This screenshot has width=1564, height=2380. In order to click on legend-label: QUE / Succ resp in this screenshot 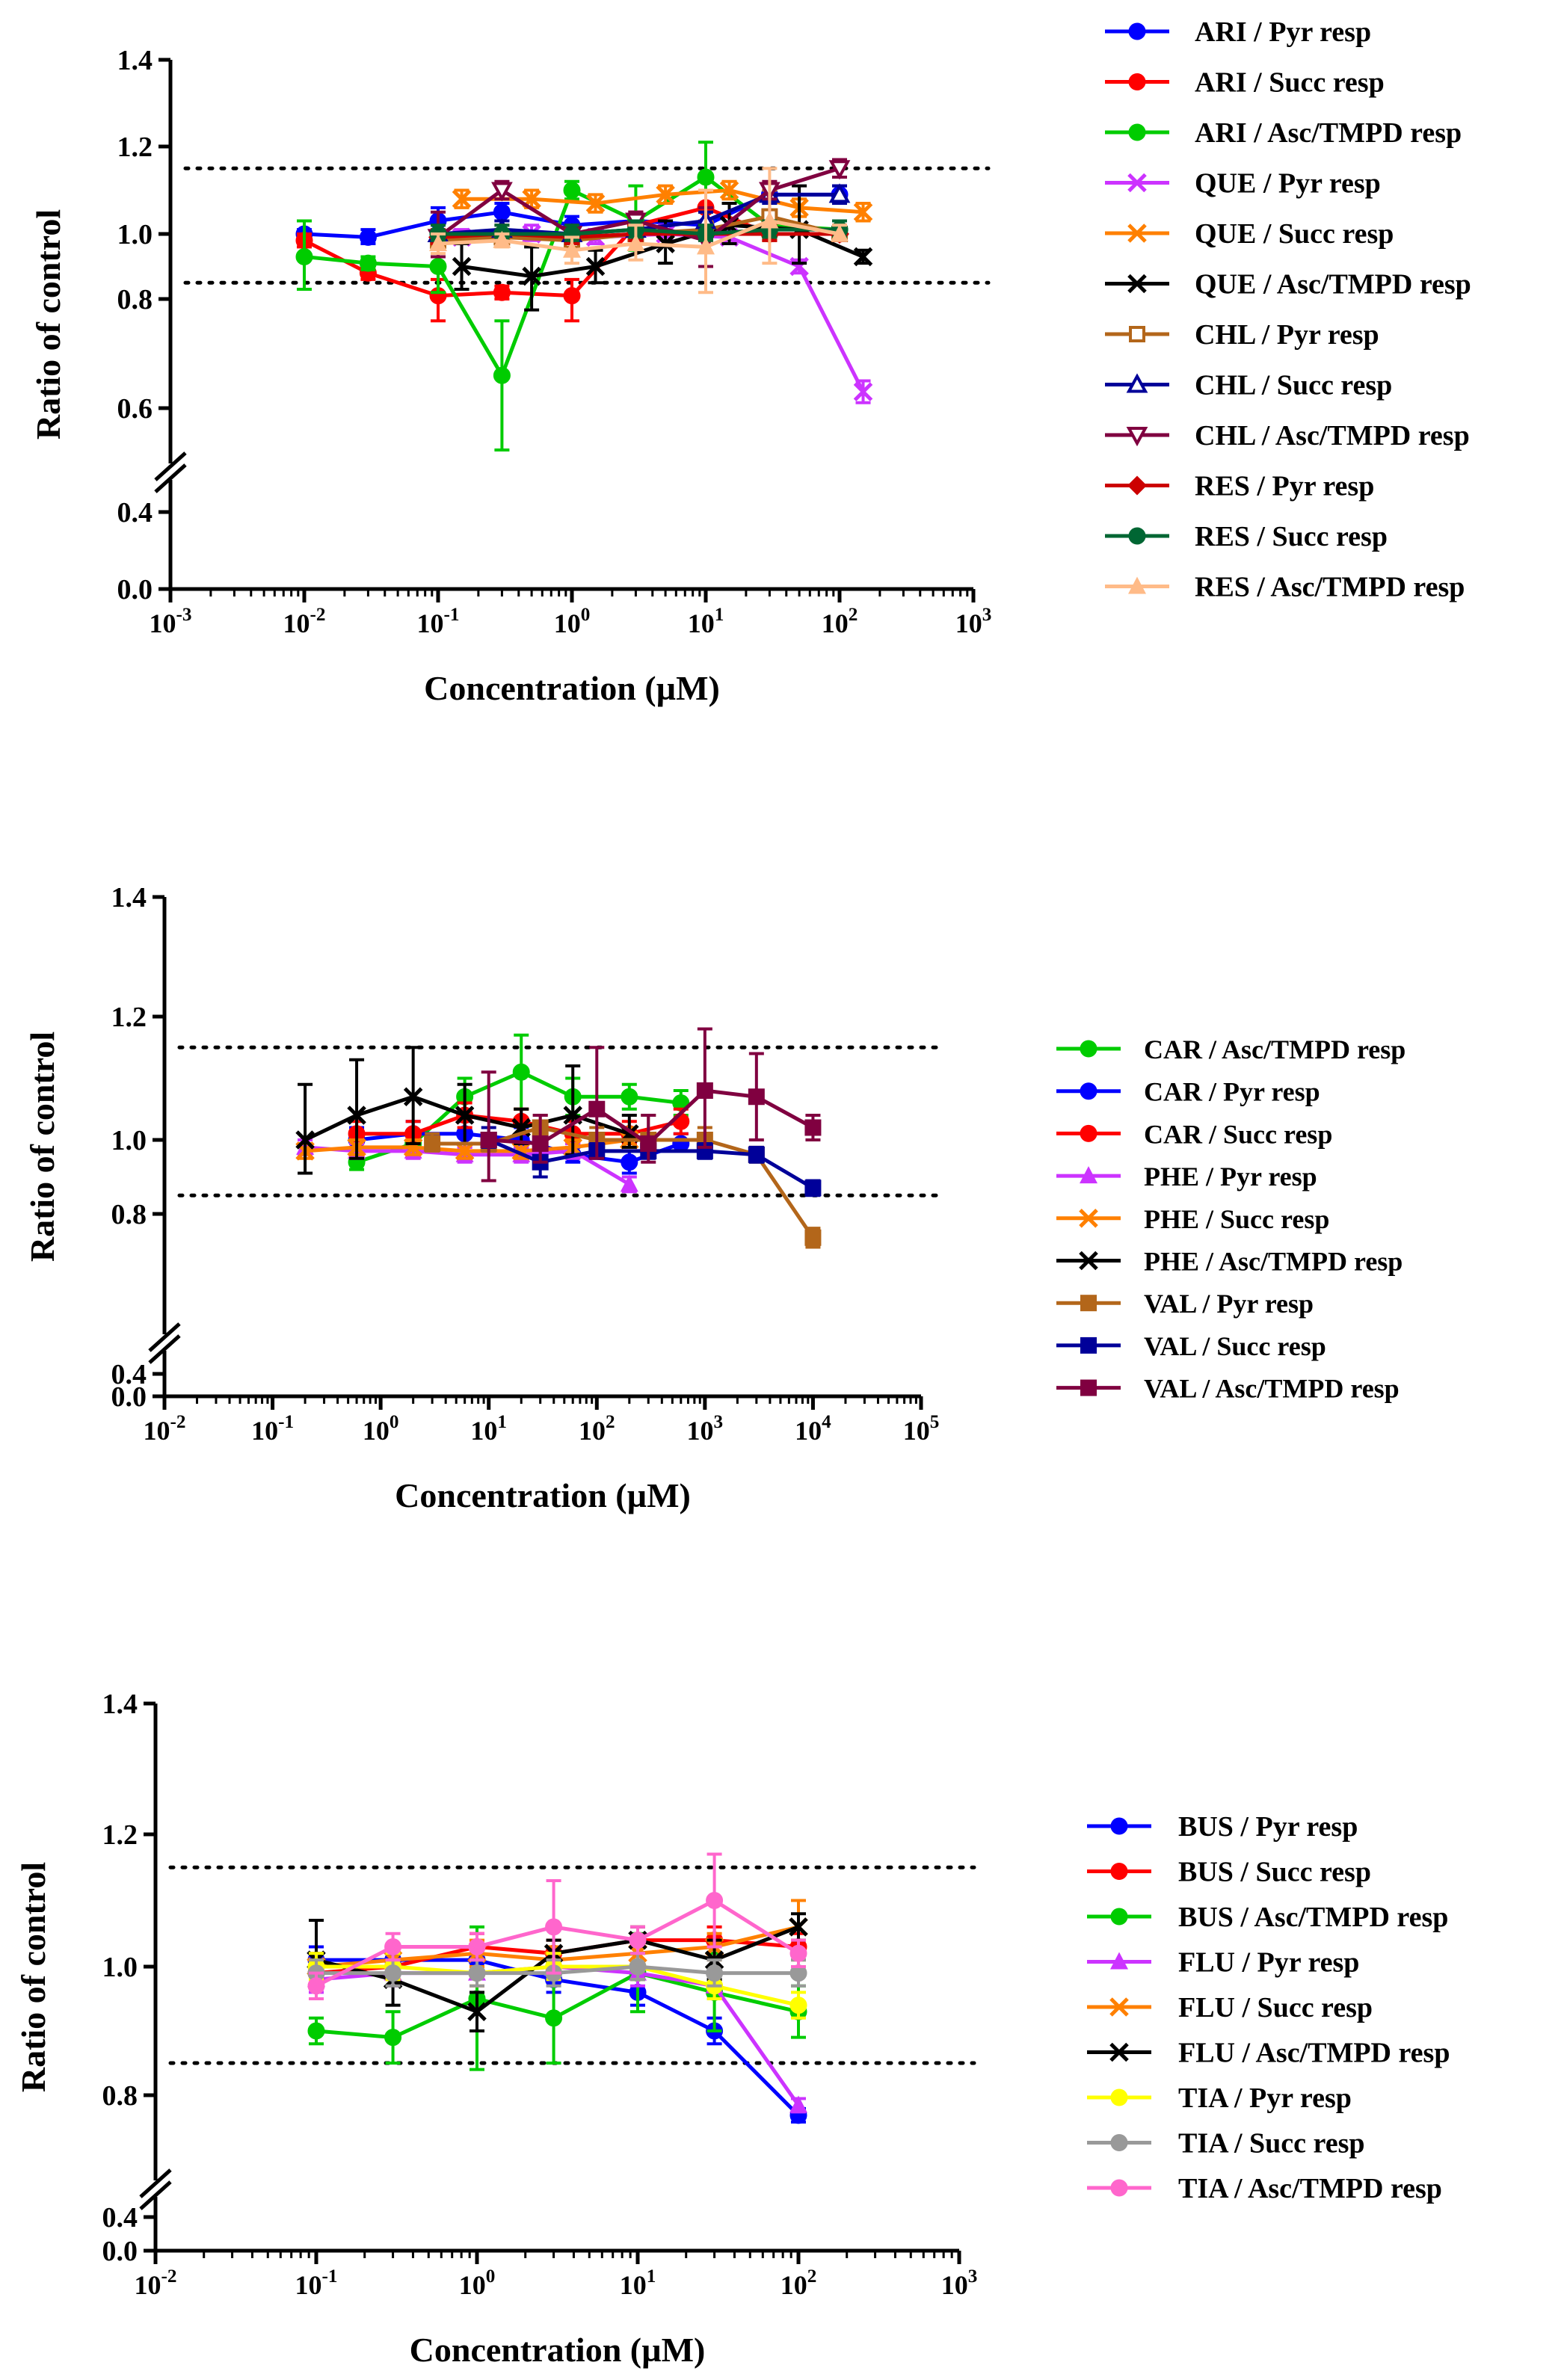, I will do `click(1294, 234)`.